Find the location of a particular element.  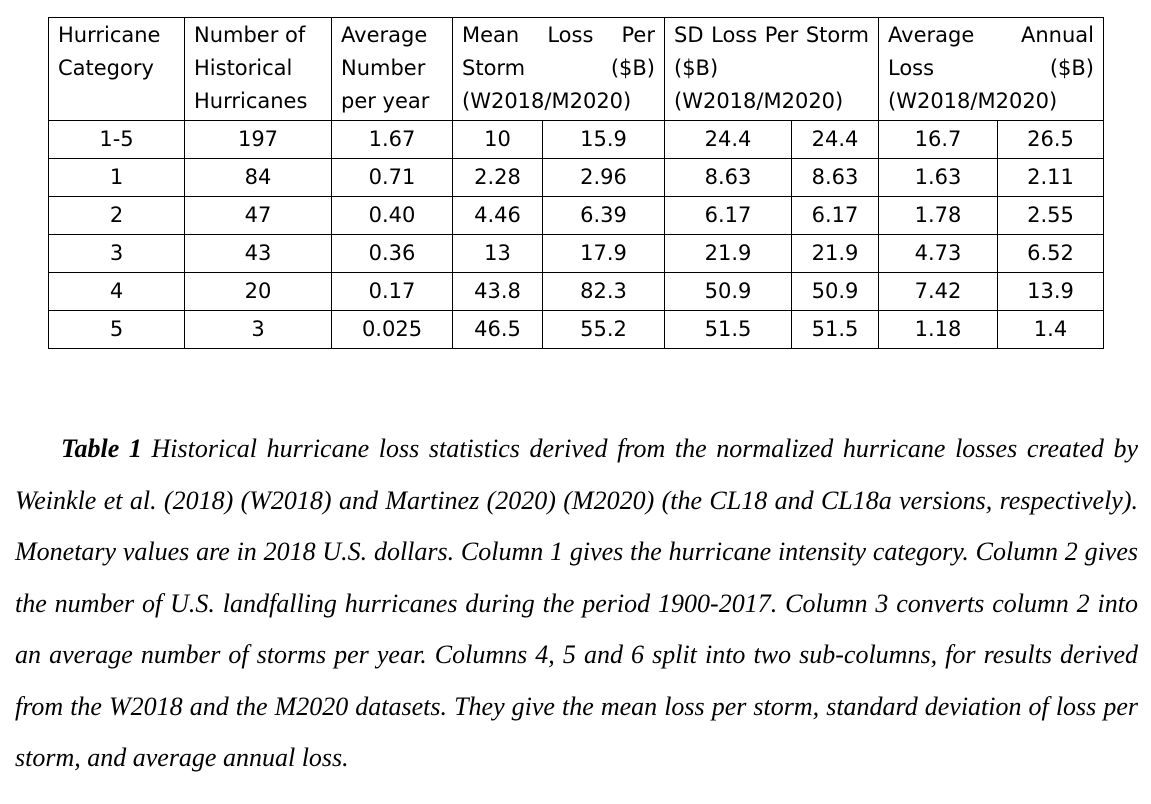

cell-category: 1 is located at coordinates (116, 177).